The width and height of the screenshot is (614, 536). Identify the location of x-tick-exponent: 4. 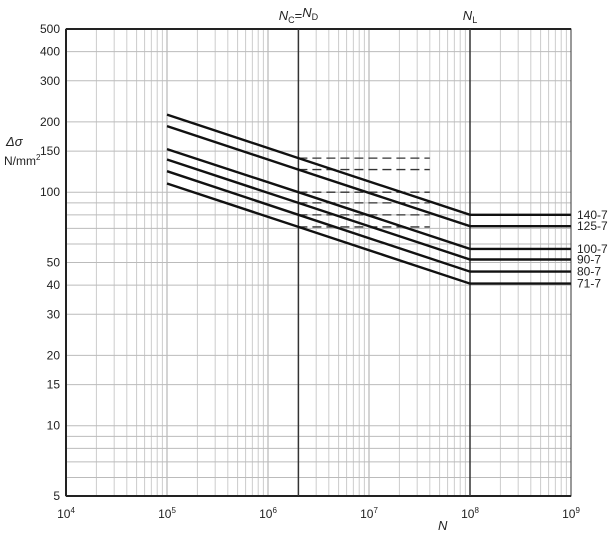
(72, 510).